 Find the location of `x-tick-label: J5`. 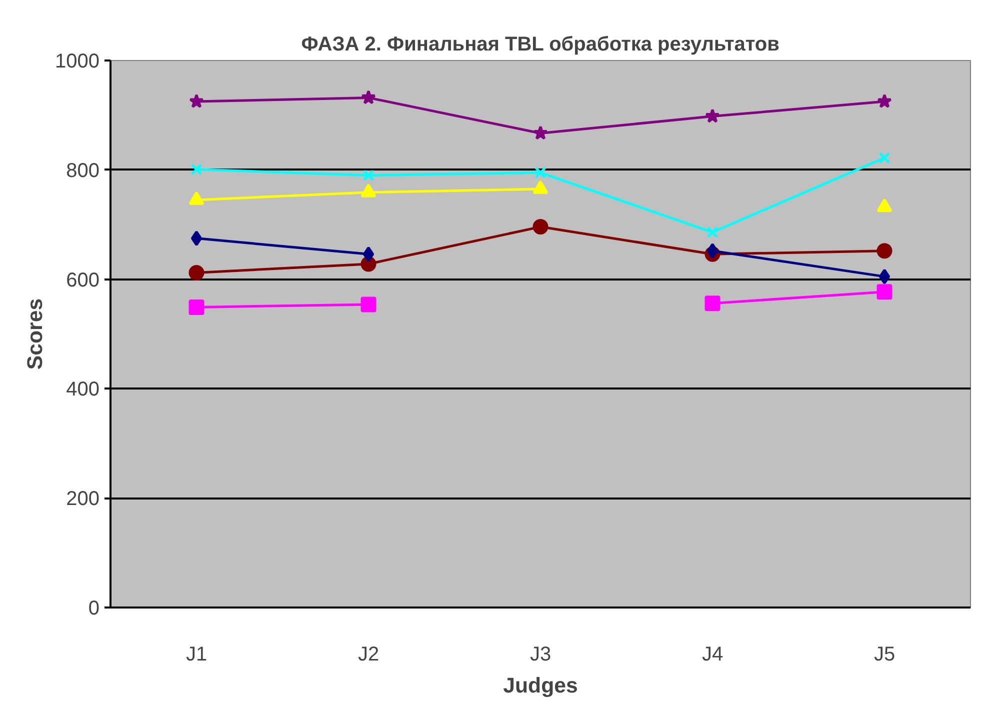

x-tick-label: J5 is located at coordinates (885, 655).